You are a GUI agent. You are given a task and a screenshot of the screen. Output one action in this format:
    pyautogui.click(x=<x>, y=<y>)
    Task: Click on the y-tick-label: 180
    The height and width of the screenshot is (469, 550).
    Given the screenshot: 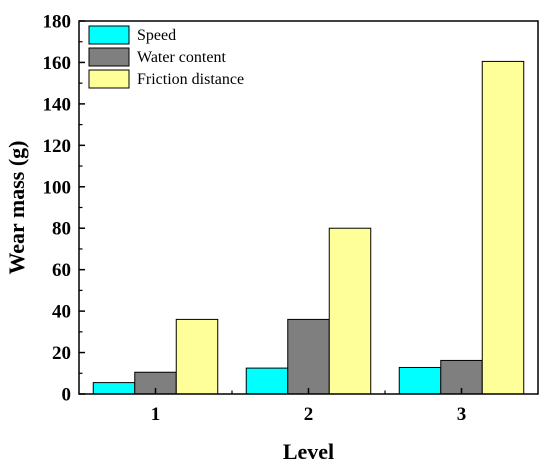 What is the action you would take?
    pyautogui.click(x=57, y=22)
    